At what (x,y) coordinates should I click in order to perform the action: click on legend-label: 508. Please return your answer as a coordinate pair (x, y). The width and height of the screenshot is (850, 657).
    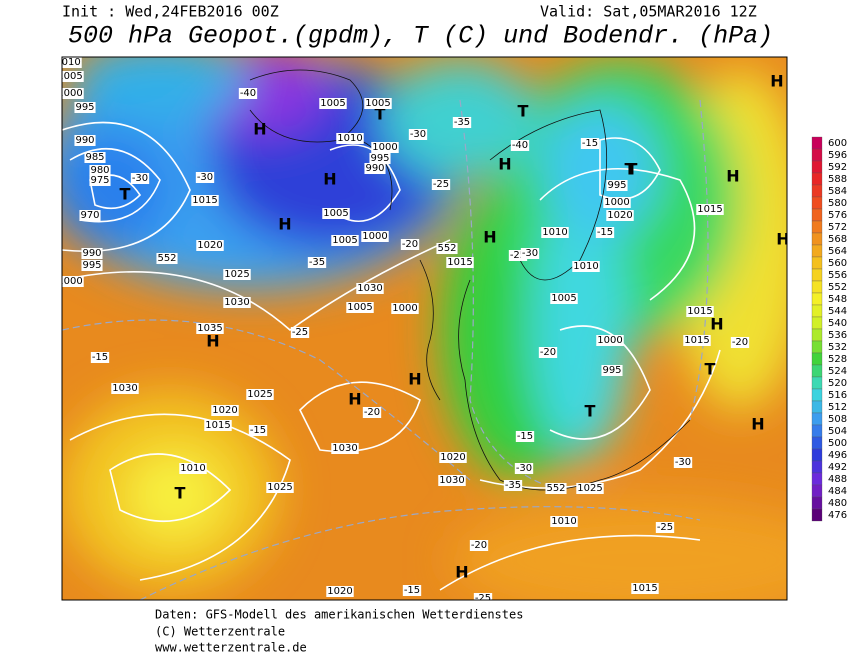
    Looking at the image, I should click on (837, 419).